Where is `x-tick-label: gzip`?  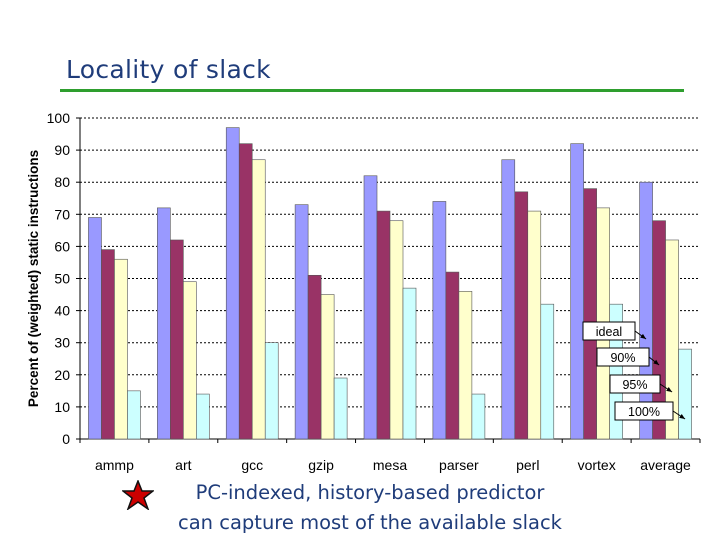 x-tick-label: gzip is located at coordinates (321, 465).